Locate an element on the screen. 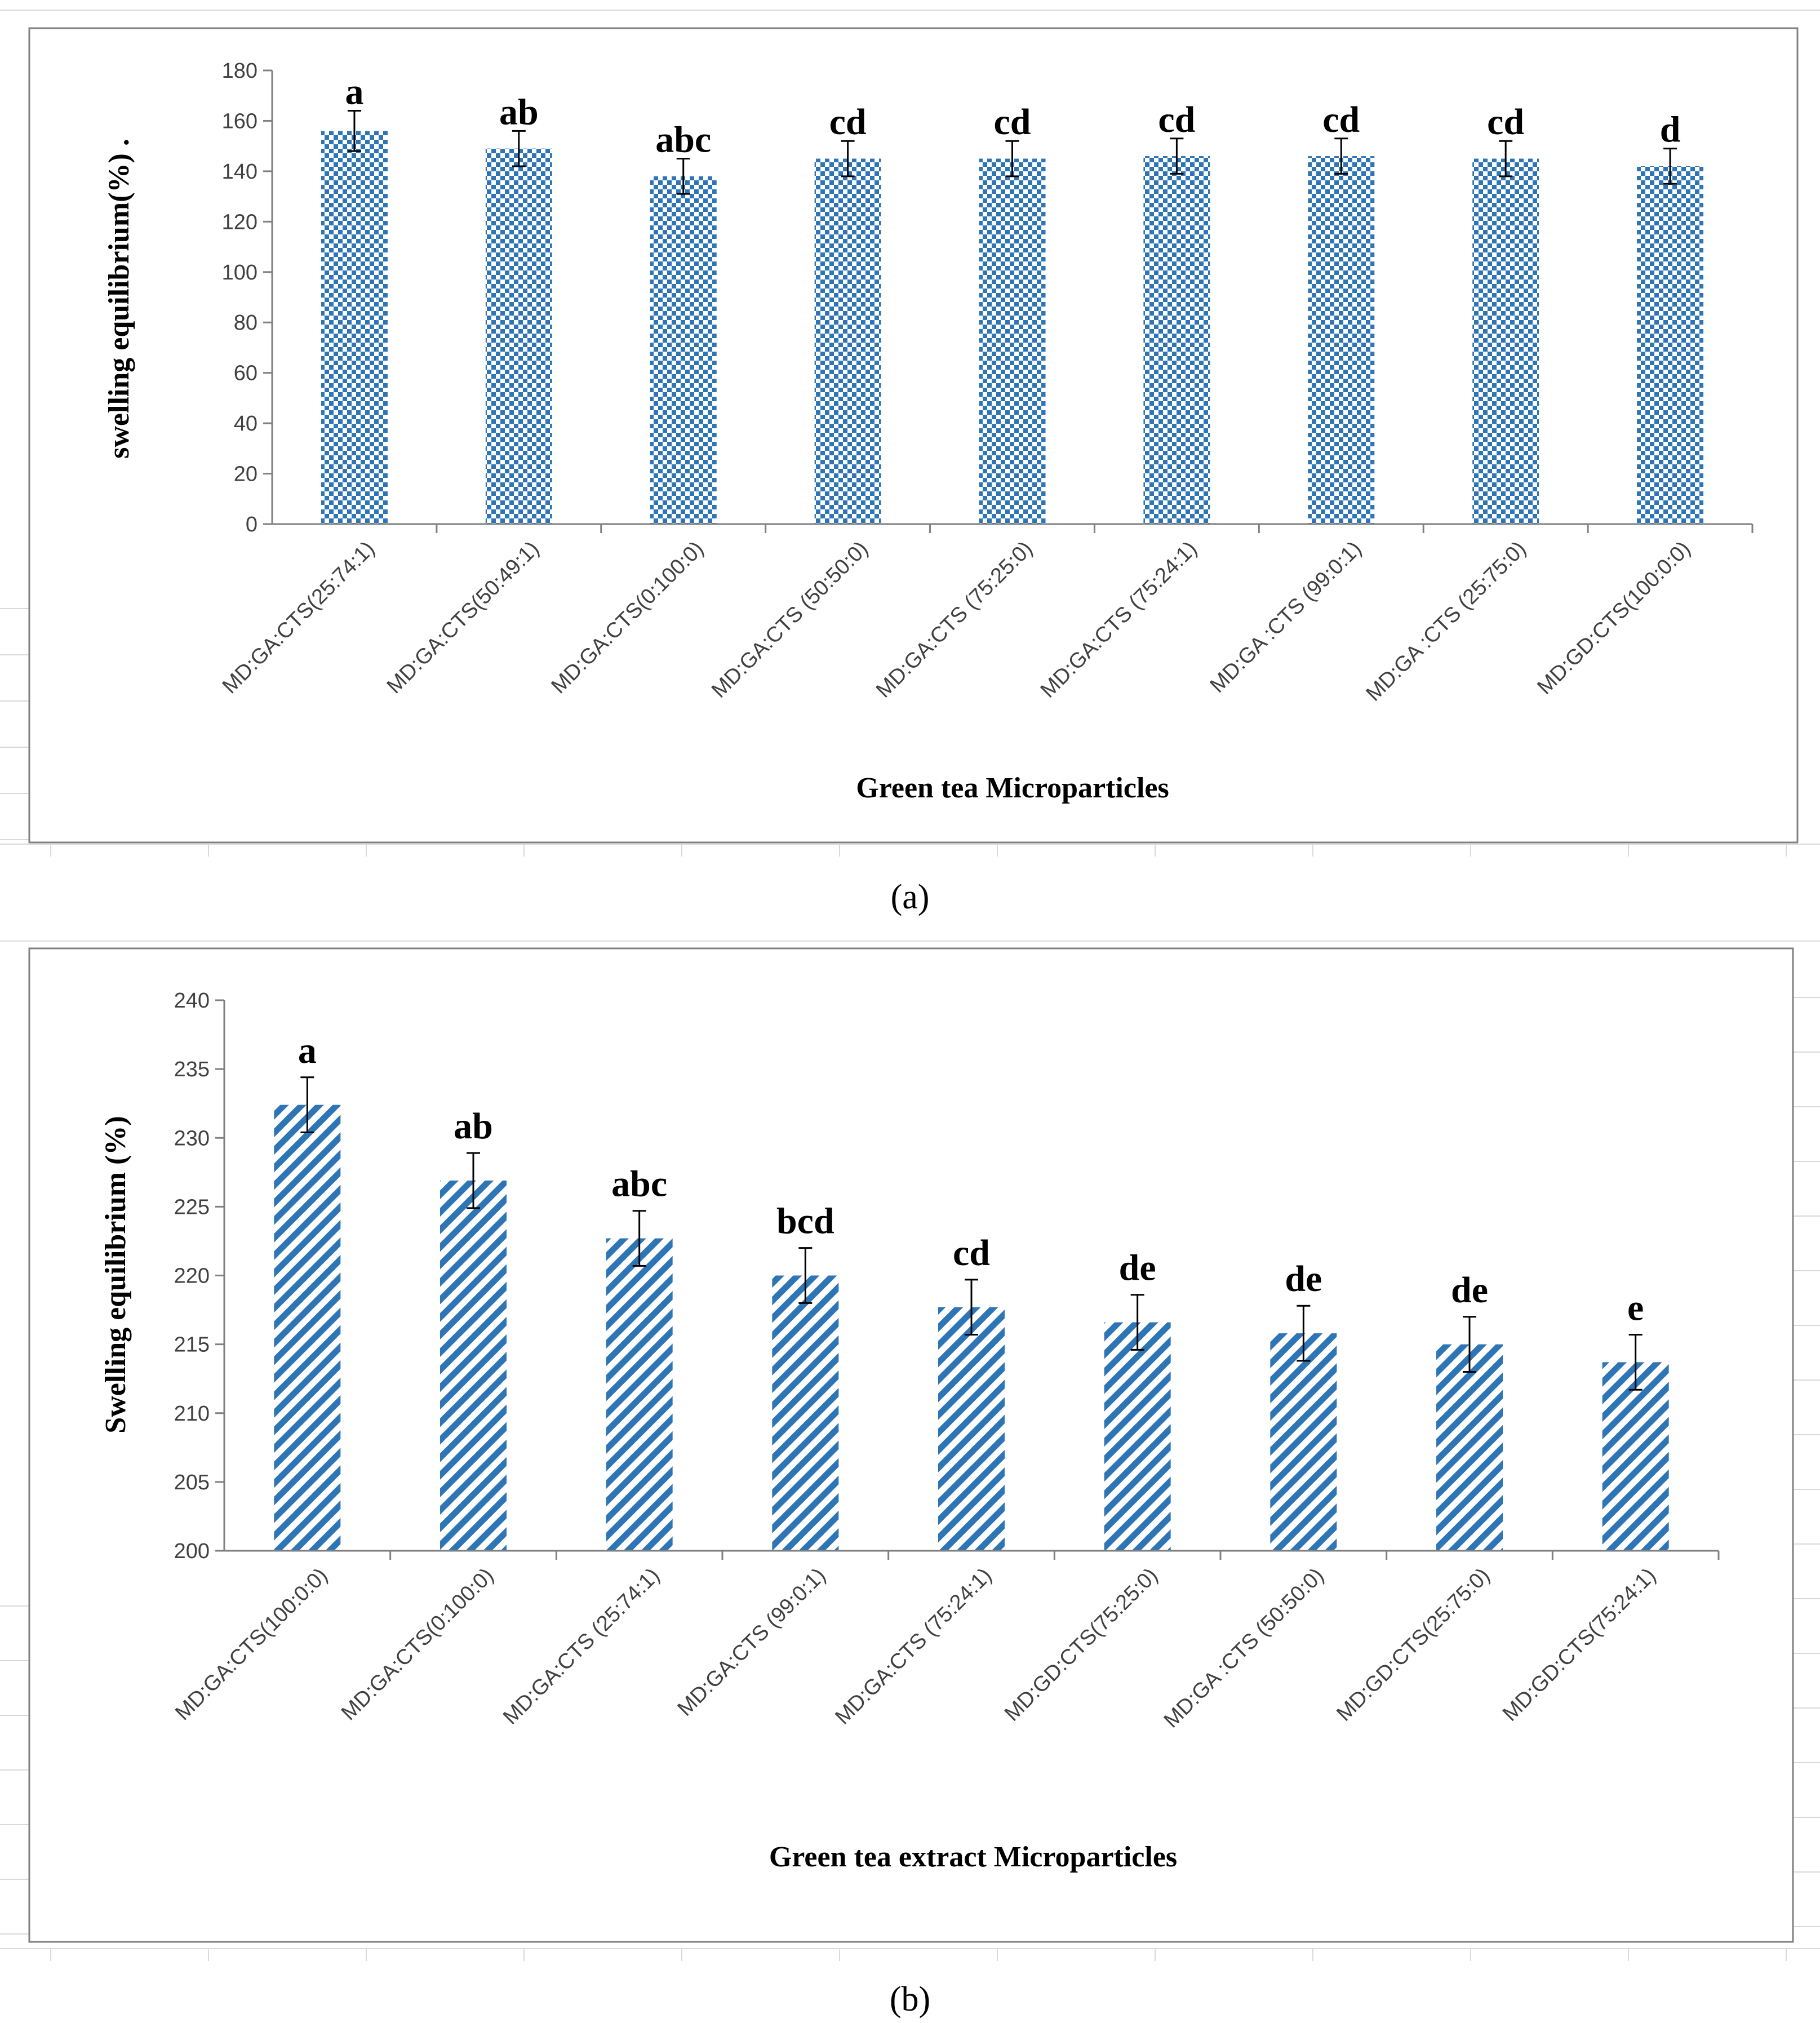  y-tick-label: 0 is located at coordinates (252, 524).